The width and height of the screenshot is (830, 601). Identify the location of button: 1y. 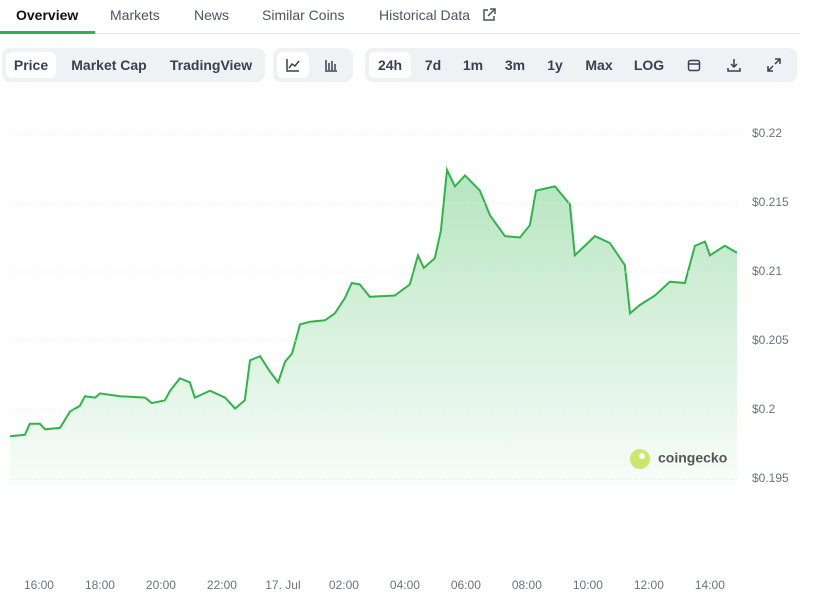
(555, 65).